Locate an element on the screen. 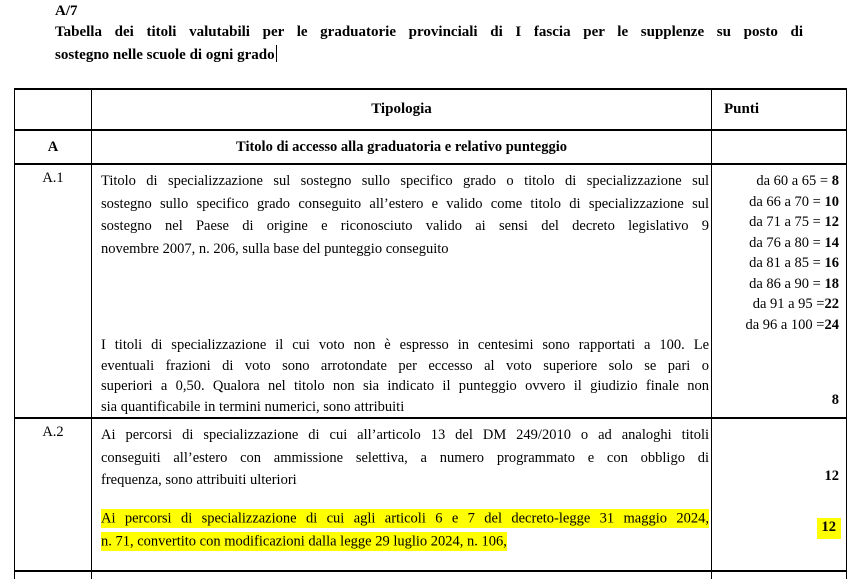 This screenshot has height=579, width=858. row-a2-label: A.2 is located at coordinates (53, 495).